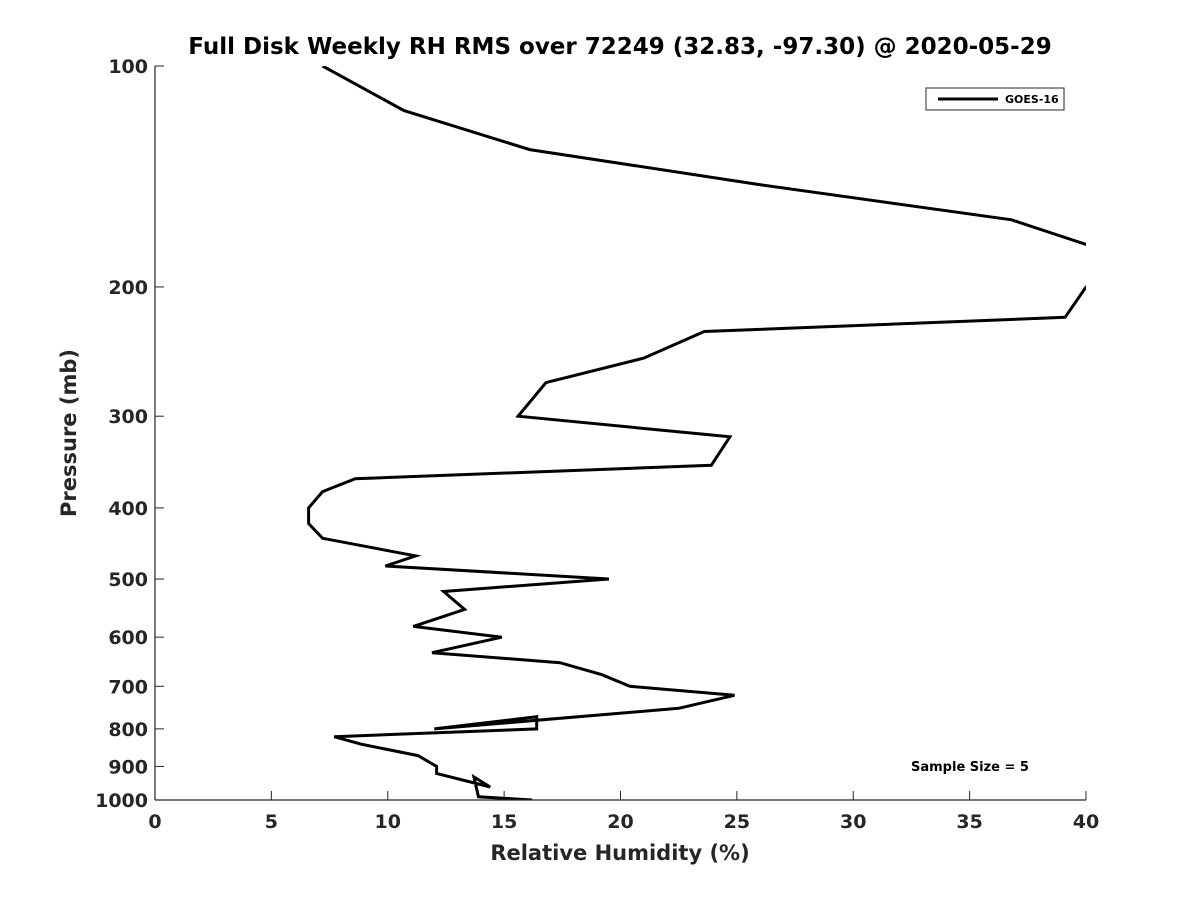 Image resolution: width=1200 pixels, height=900 pixels. What do you see at coordinates (388, 822) in the screenshot?
I see `x-tick-label: 10` at bounding box center [388, 822].